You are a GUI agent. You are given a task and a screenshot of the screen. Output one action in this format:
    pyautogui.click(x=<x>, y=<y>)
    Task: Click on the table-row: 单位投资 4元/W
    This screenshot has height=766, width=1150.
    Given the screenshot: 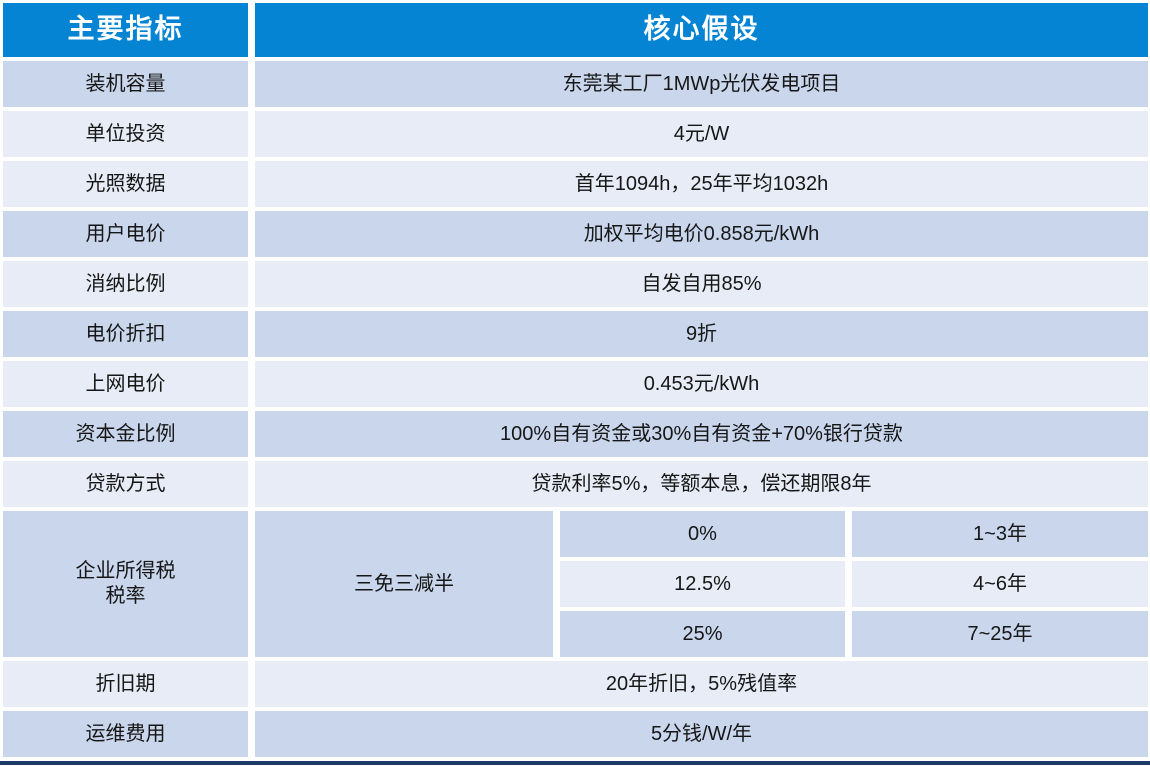 What is the action you would take?
    pyautogui.click(x=575, y=134)
    